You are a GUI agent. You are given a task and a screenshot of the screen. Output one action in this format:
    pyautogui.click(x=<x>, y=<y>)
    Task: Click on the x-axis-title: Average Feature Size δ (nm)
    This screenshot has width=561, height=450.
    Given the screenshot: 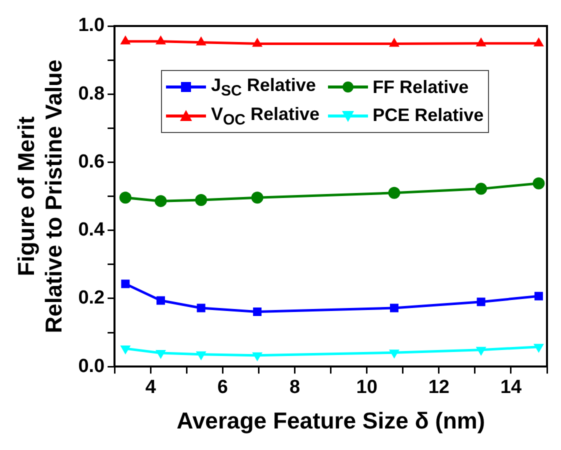 What is the action you would take?
    pyautogui.click(x=330, y=421)
    